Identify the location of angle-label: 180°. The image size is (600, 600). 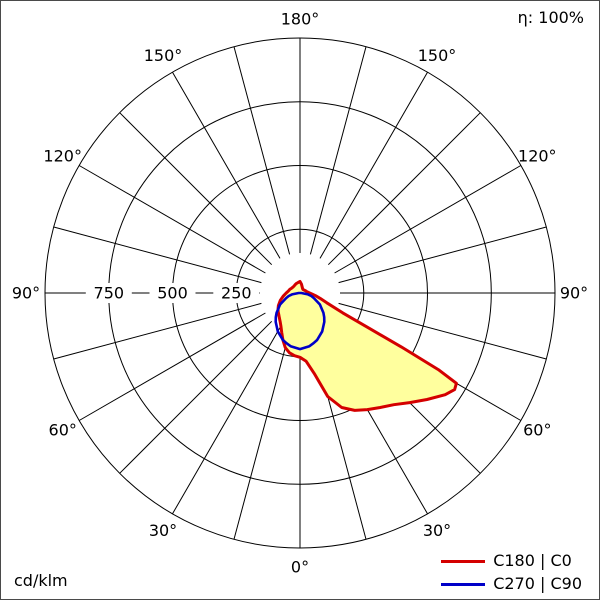
(300, 19).